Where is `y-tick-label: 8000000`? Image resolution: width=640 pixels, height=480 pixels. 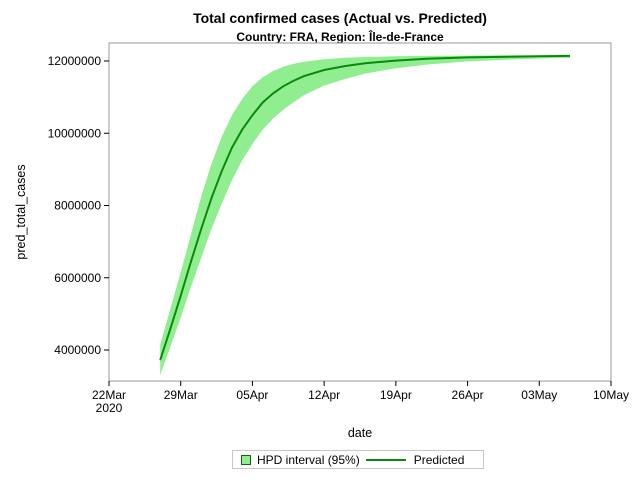 y-tick-label: 8000000 is located at coordinates (77, 206).